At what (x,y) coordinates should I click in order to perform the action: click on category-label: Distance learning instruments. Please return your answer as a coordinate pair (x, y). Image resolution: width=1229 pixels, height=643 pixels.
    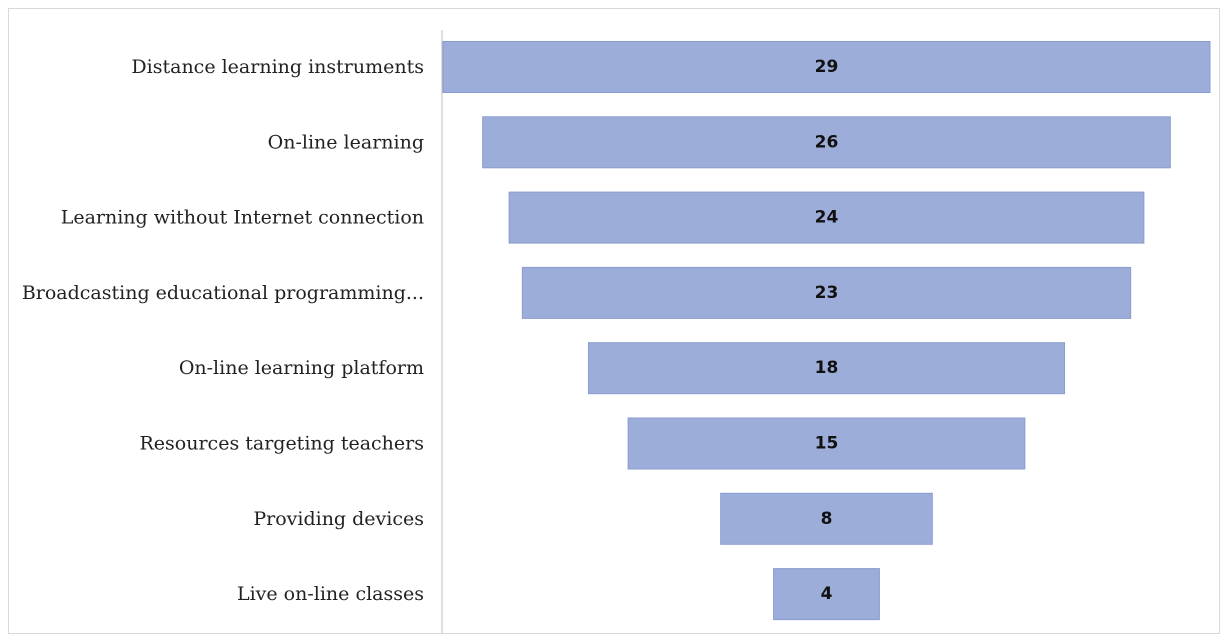
    Looking at the image, I should click on (277, 67).